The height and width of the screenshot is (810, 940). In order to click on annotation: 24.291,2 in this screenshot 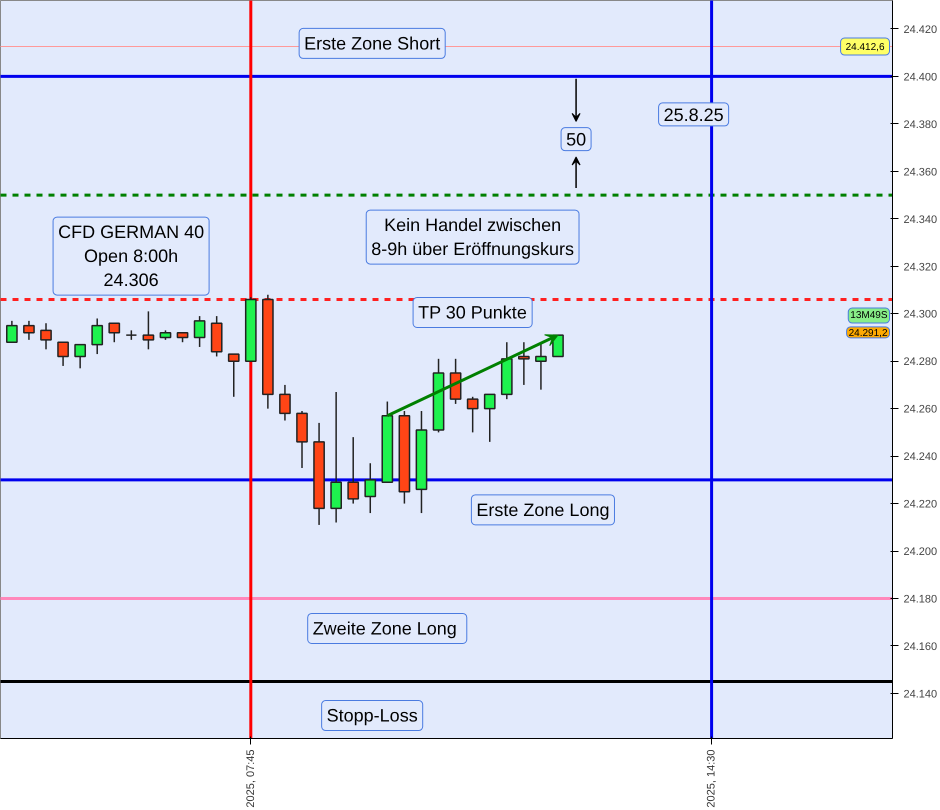, I will do `click(868, 333)`.